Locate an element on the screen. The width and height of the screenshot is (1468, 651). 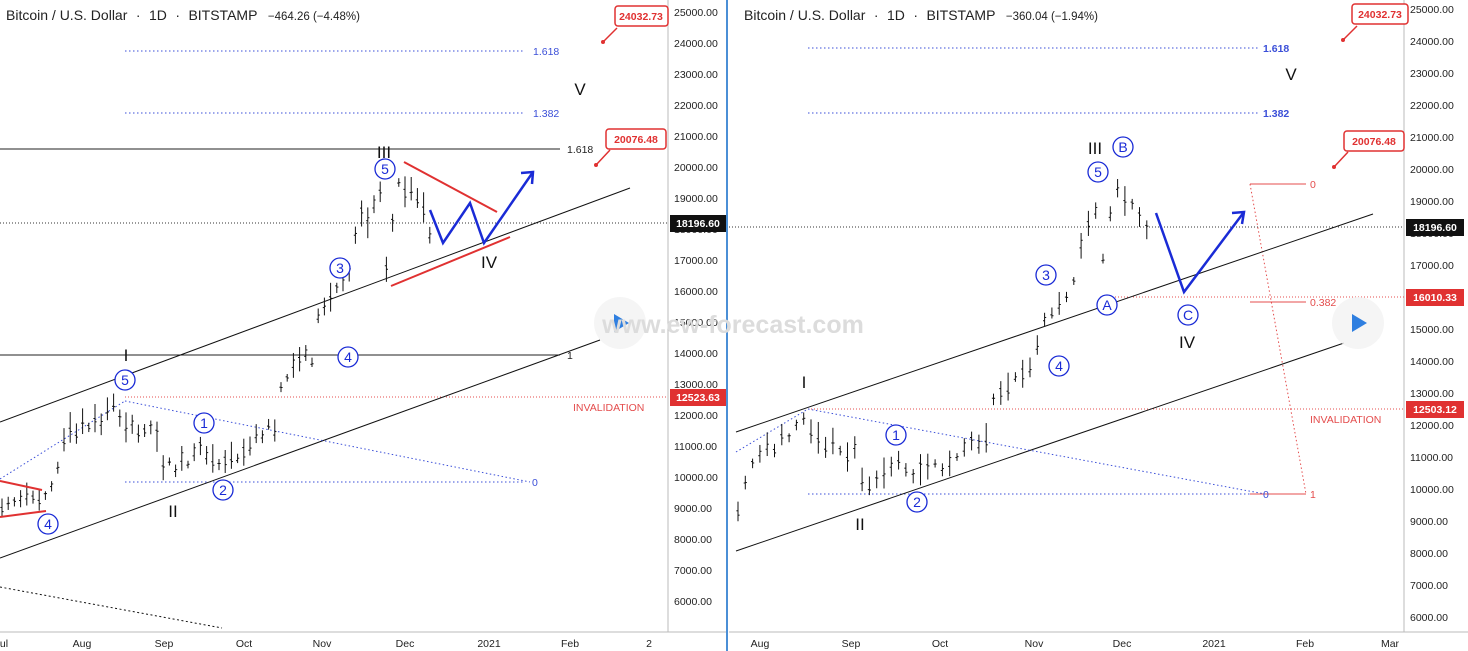
left-triangle-upper is located at coordinates (450, 187).